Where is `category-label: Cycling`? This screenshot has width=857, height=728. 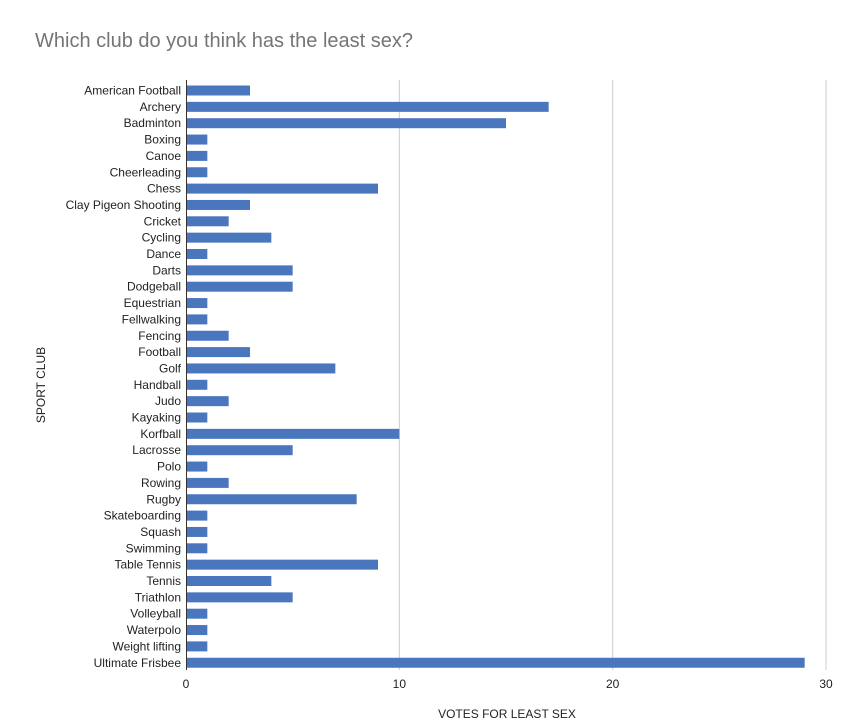 category-label: Cycling is located at coordinates (161, 238).